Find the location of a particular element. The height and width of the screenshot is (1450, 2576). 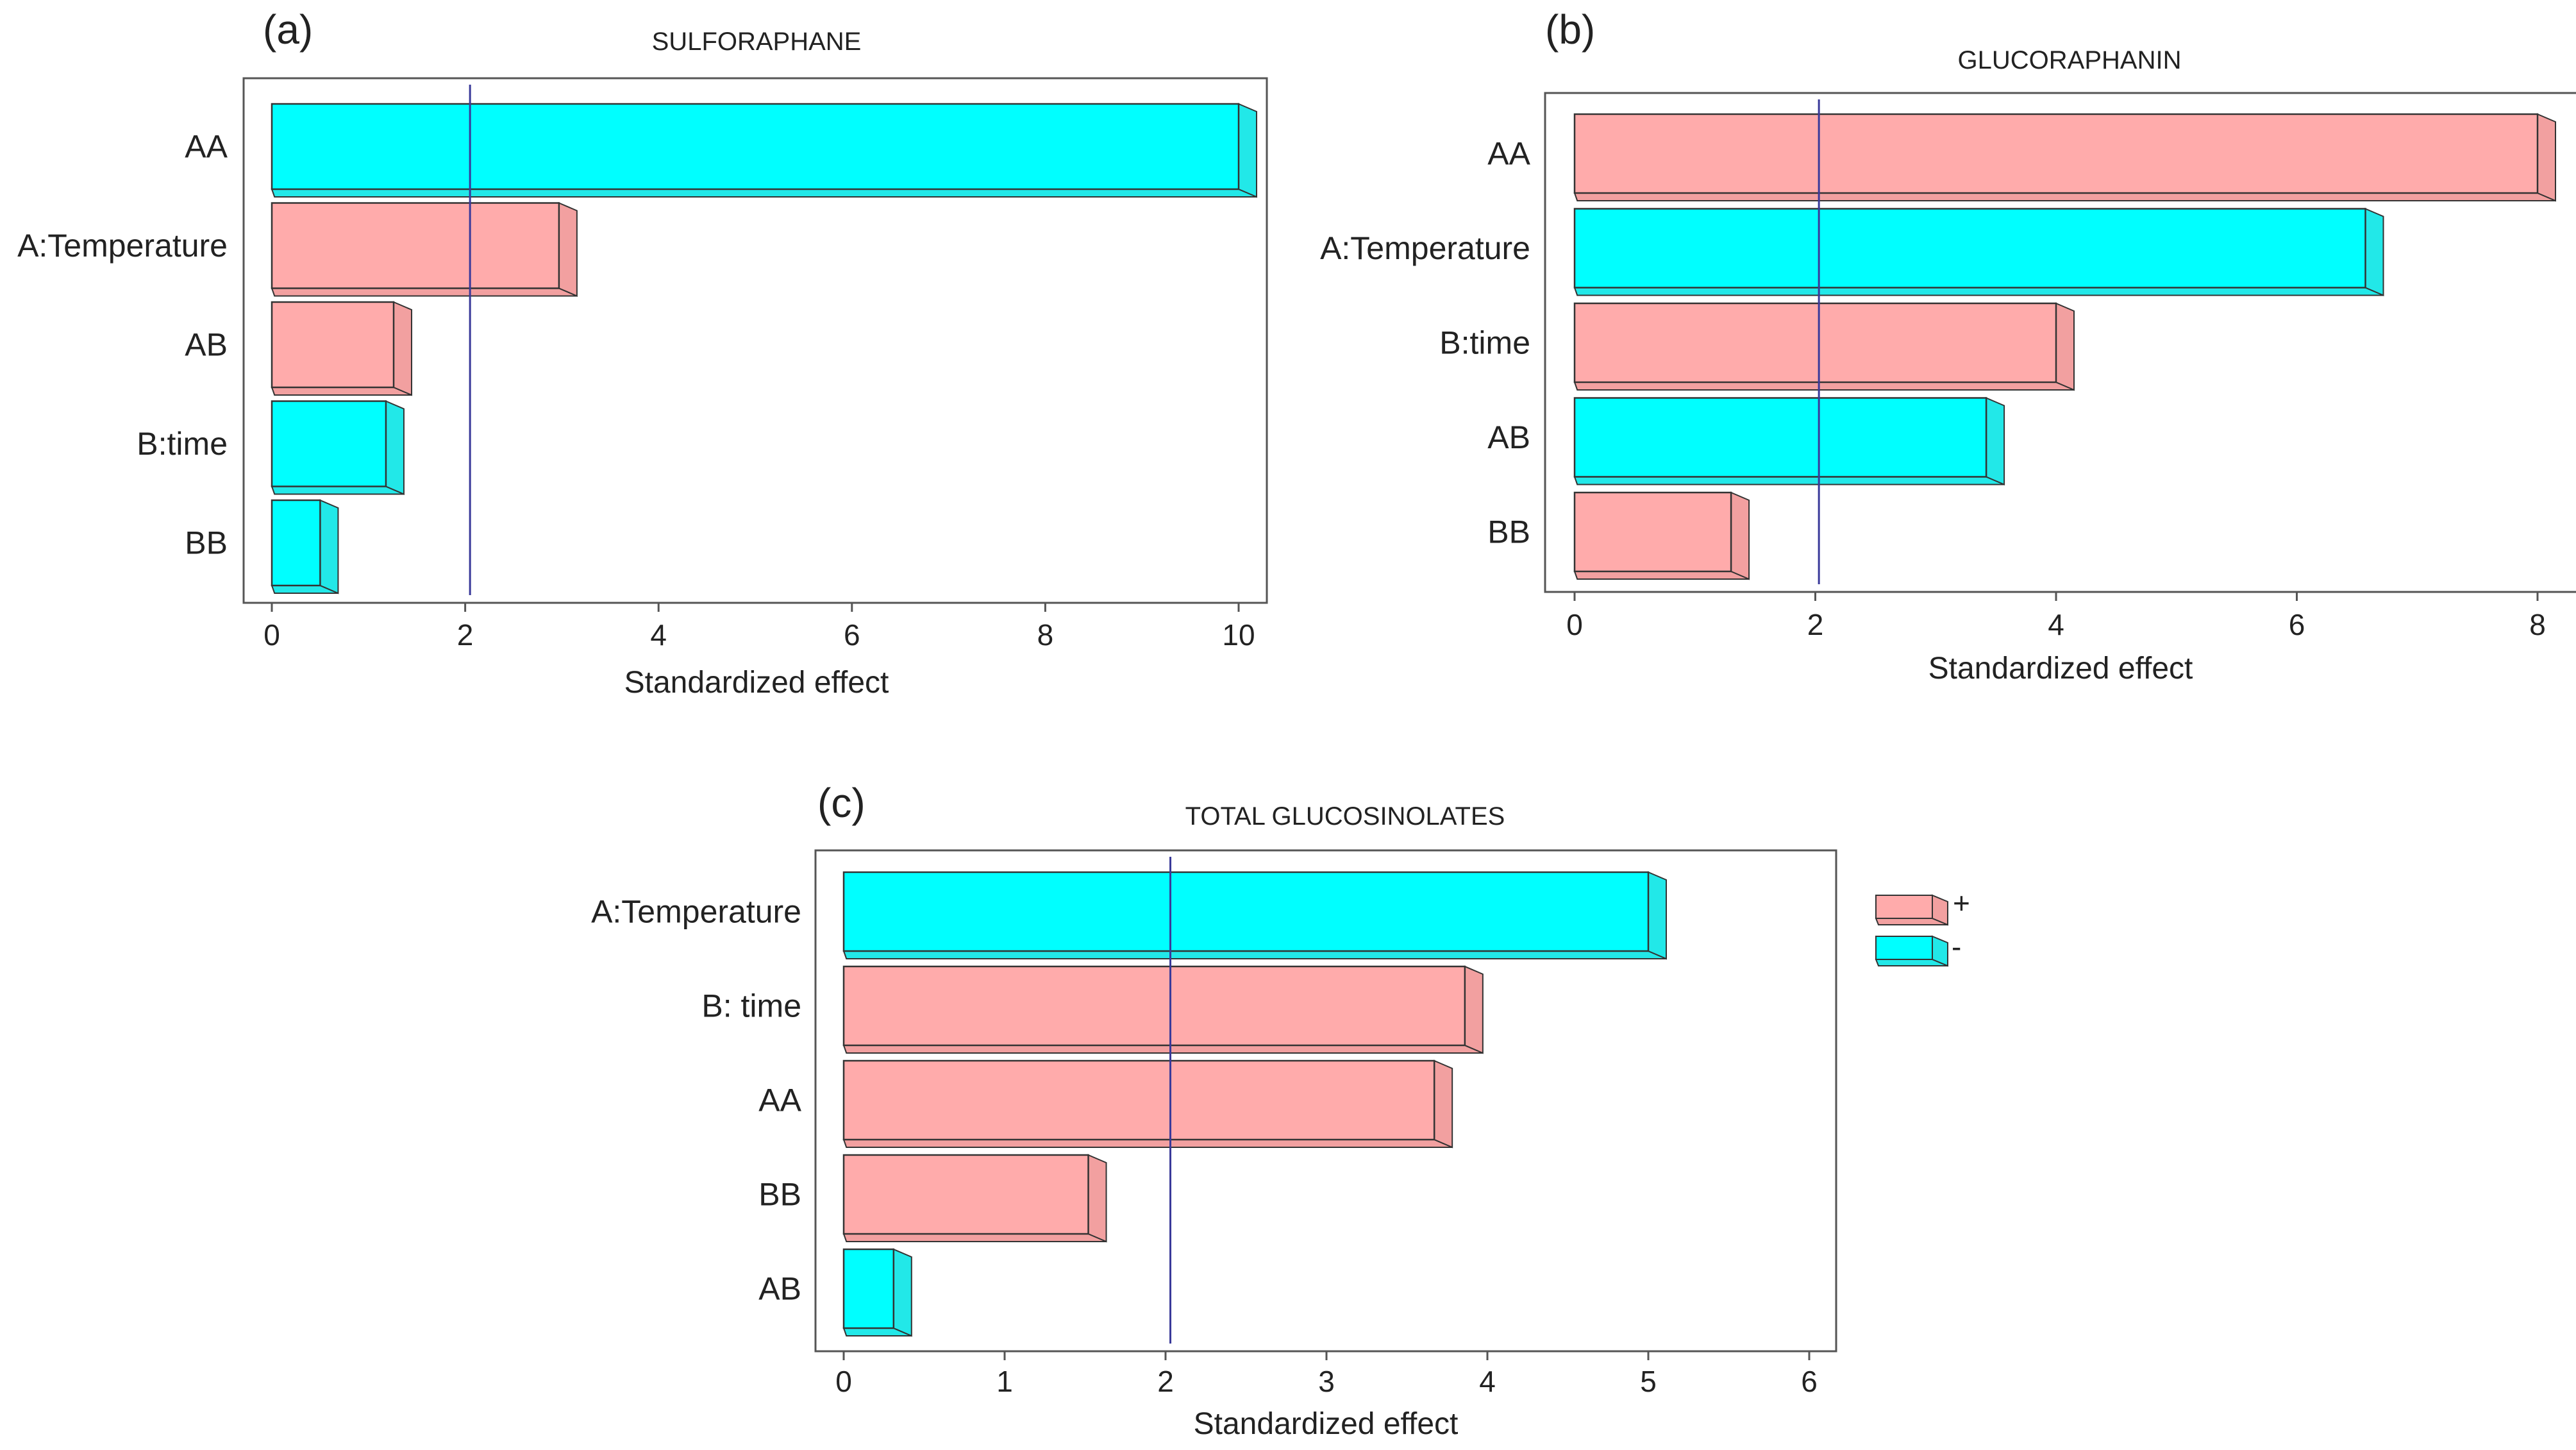

chart-title: GLUCORAPHANIN is located at coordinates (2070, 60).